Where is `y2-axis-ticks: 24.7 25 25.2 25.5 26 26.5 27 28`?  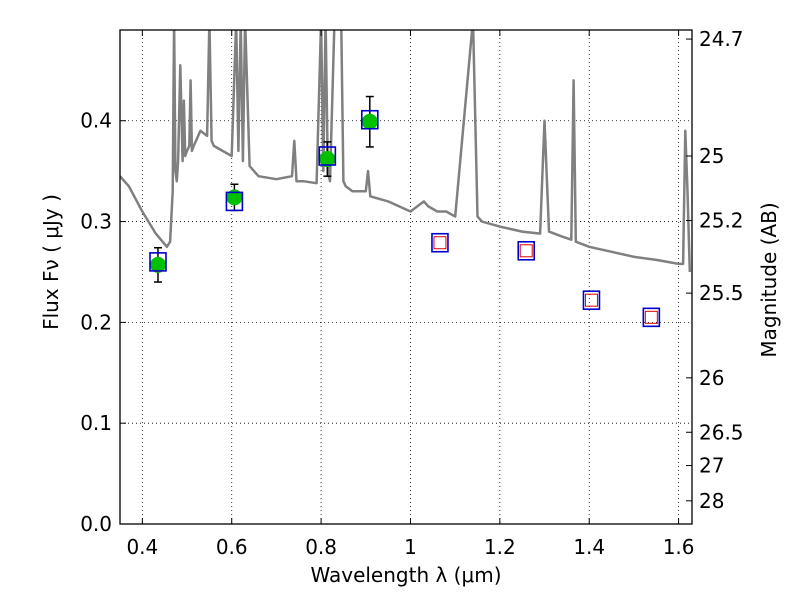
y2-axis-ticks: 24.7 25 25.2 25.5 26 26.5 27 28 is located at coordinates (715, 270).